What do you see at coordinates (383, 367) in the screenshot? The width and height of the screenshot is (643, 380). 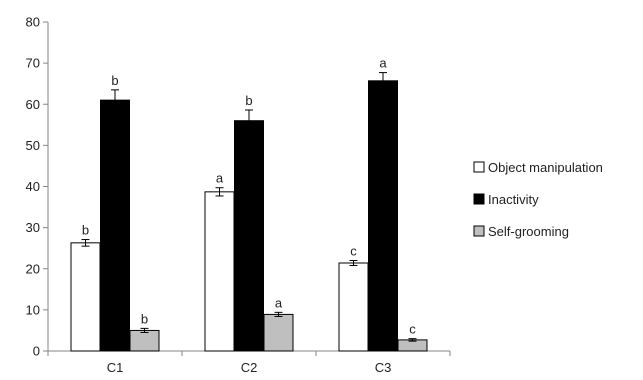 I see `x-tick-label: C3` at bounding box center [383, 367].